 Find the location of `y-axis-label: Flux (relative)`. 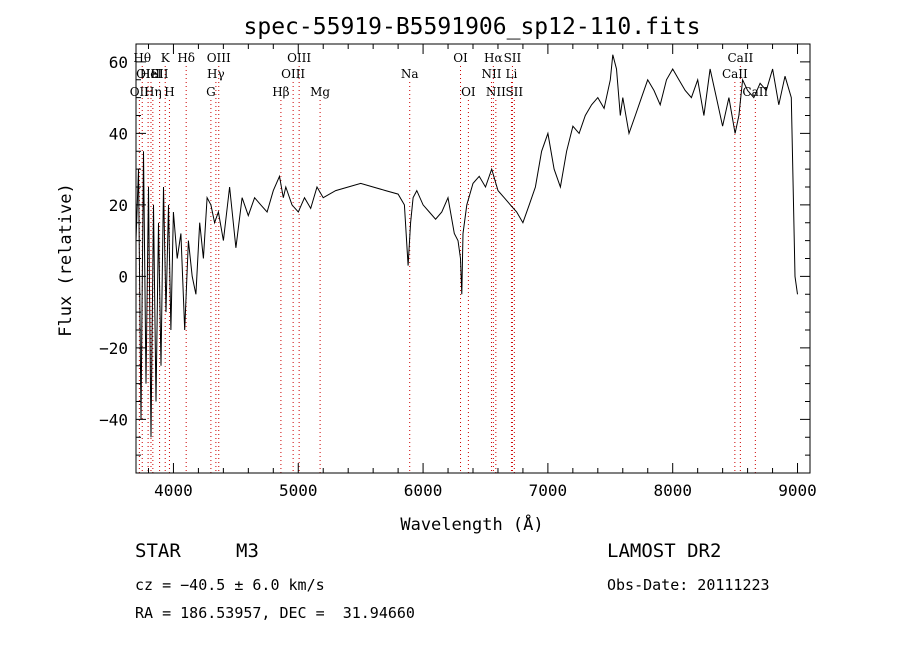

y-axis-label: Flux (relative) is located at coordinates (66, 260).